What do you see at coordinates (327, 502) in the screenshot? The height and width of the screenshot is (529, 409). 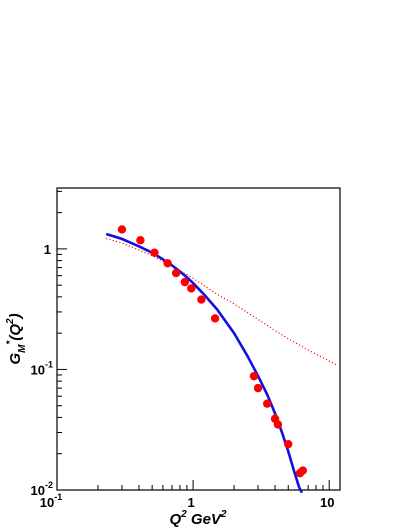 I see `x-tick-label: 10` at bounding box center [327, 502].